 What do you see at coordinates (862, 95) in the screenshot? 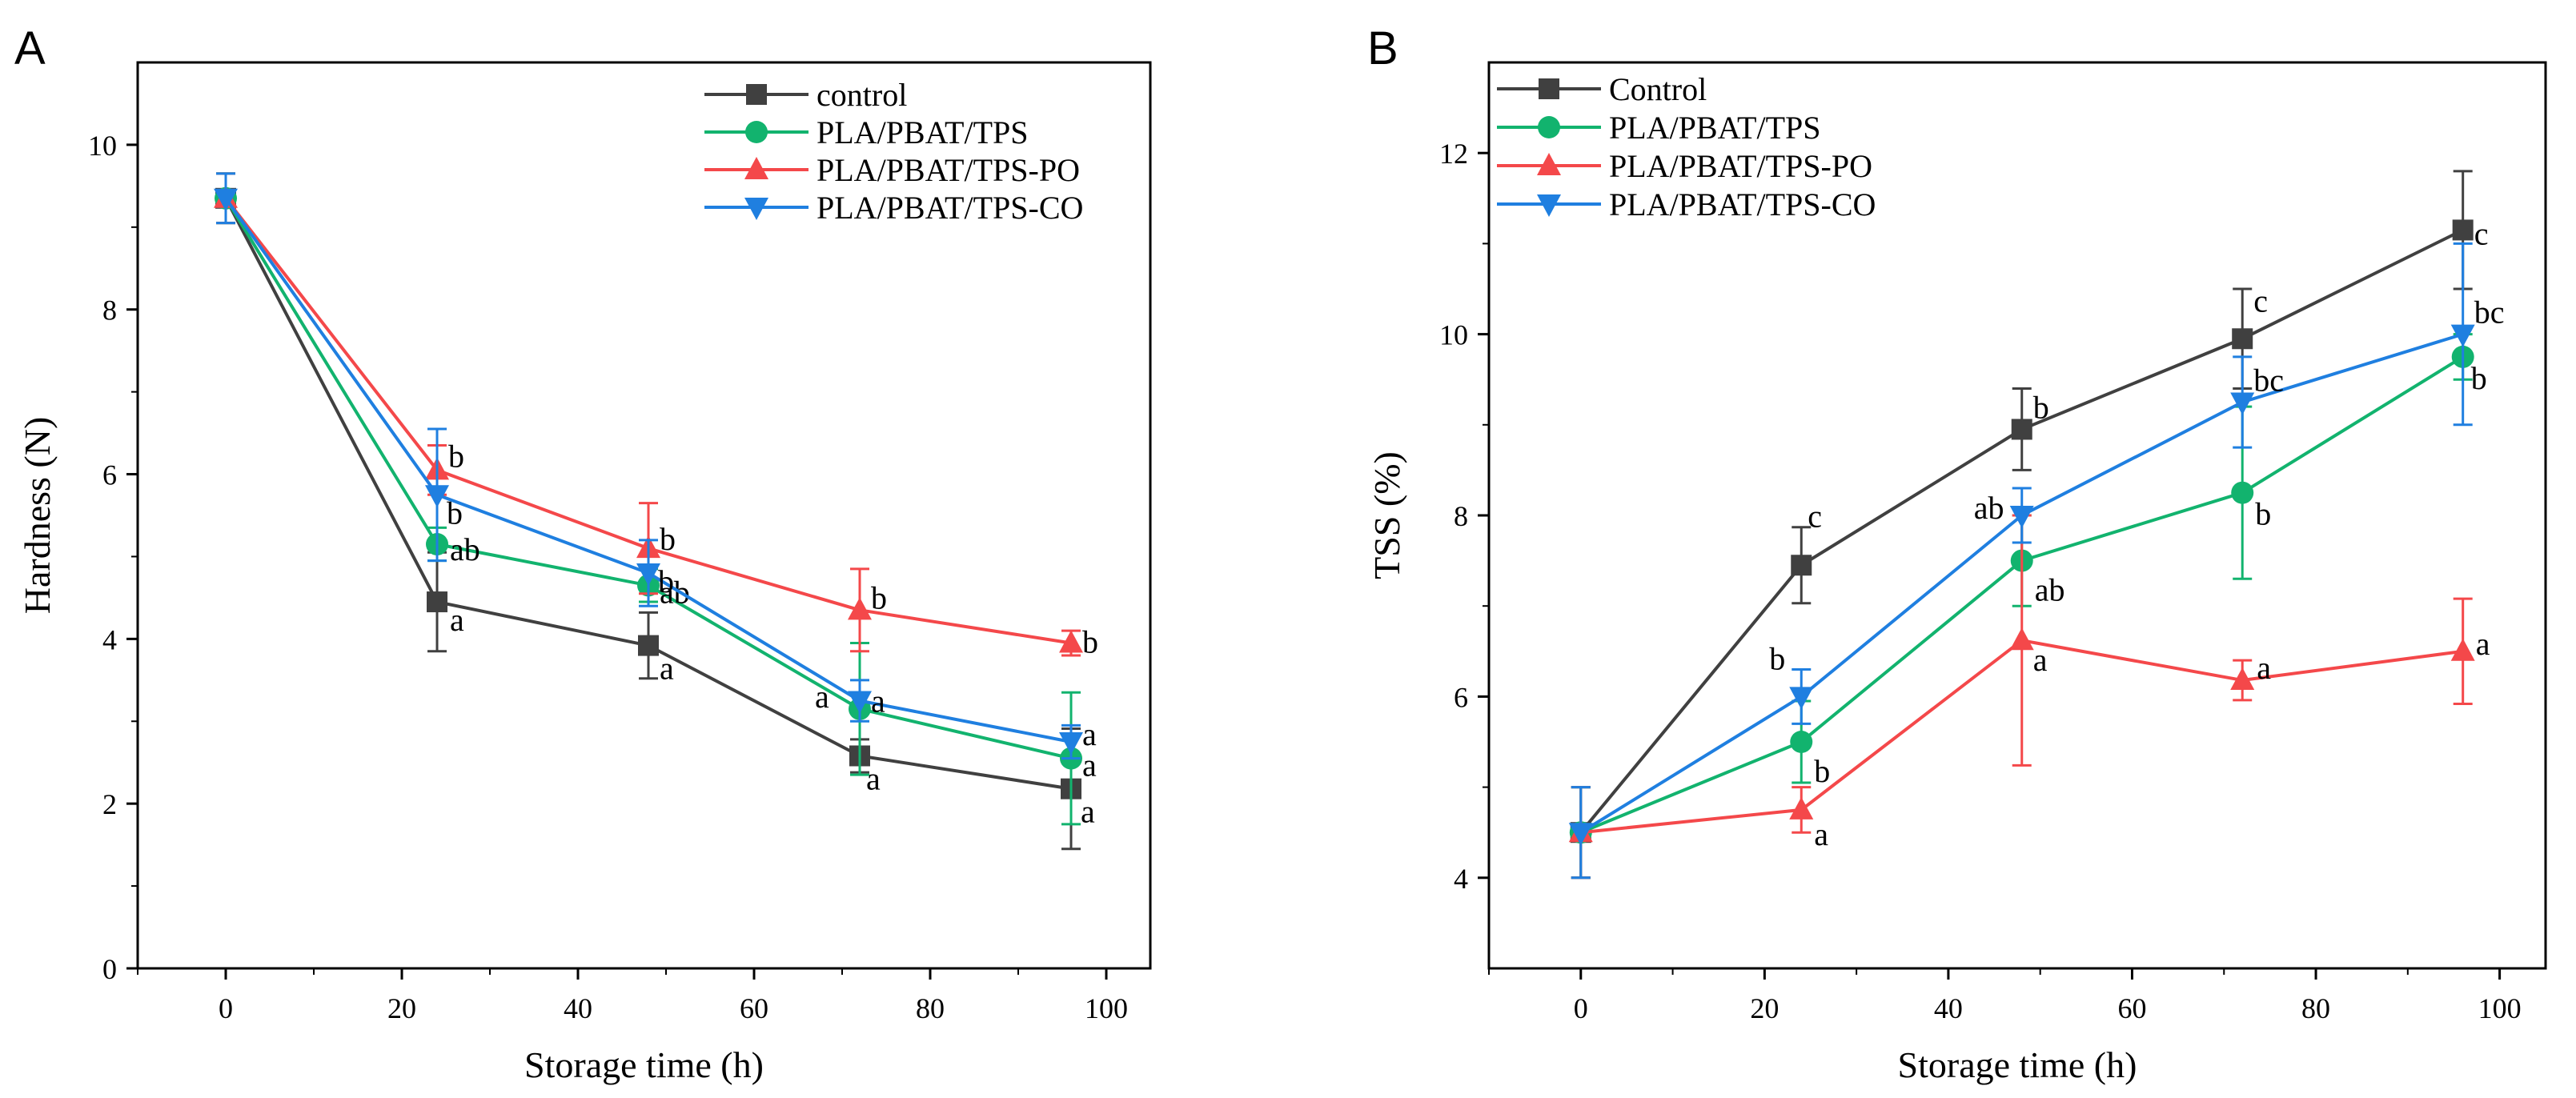
I see `legend-label: control` at bounding box center [862, 95].